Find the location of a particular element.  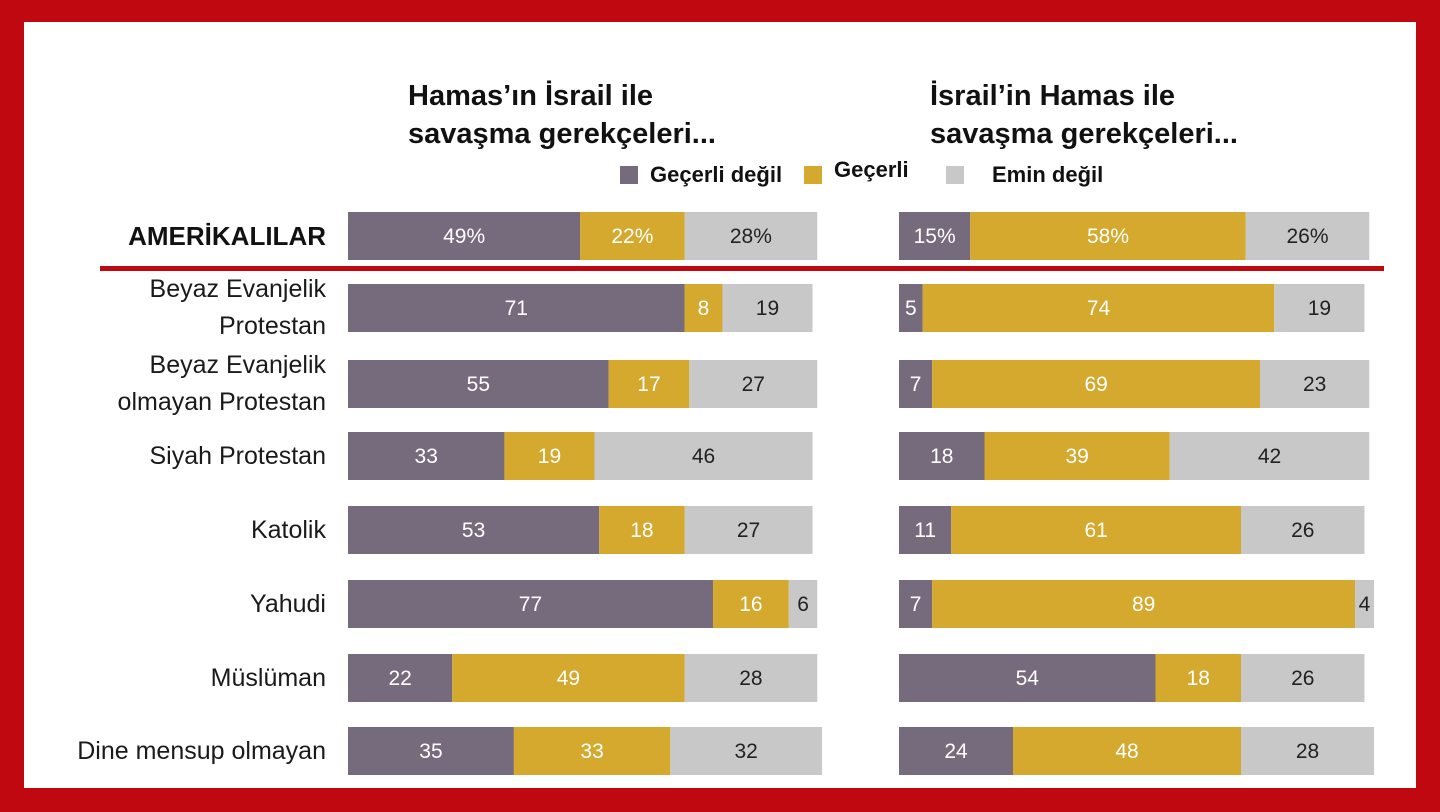

data-label-c0-r3-s0: 33 is located at coordinates (426, 456).